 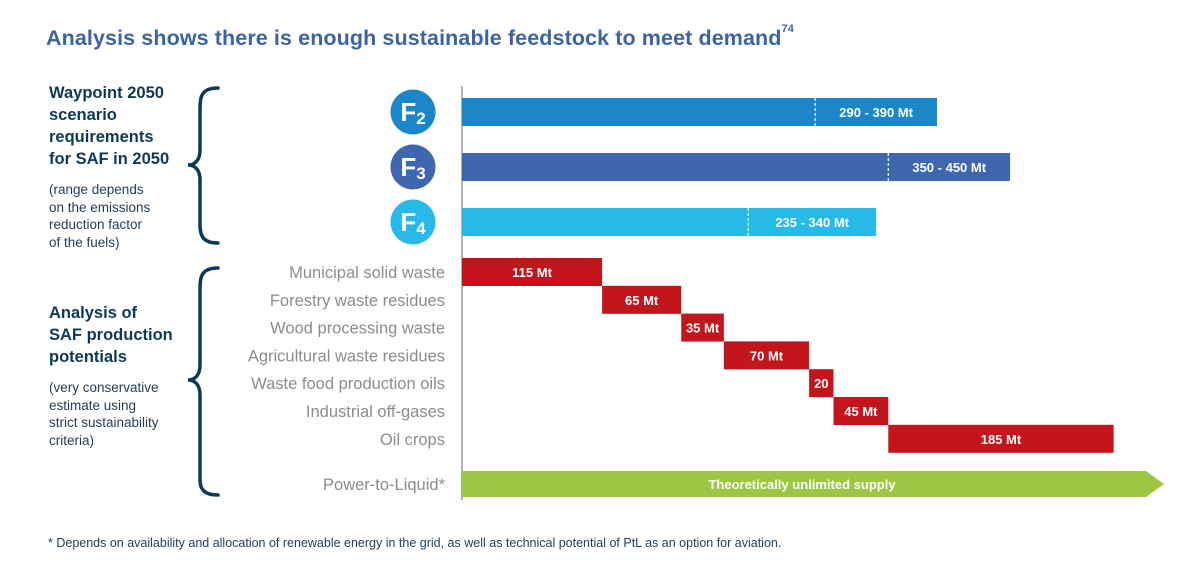 I want to click on category-label: Forestry waste residues, so click(x=357, y=301).